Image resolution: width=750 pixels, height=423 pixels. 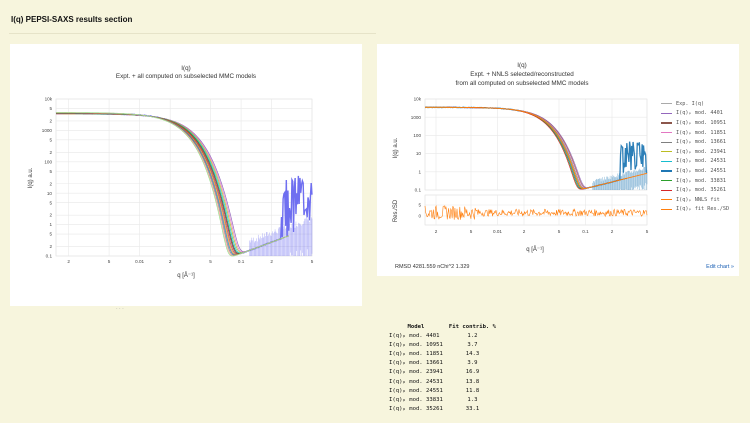 I want to click on legend-item: I(q)ₚ mod. 13661, so click(x=695, y=142).